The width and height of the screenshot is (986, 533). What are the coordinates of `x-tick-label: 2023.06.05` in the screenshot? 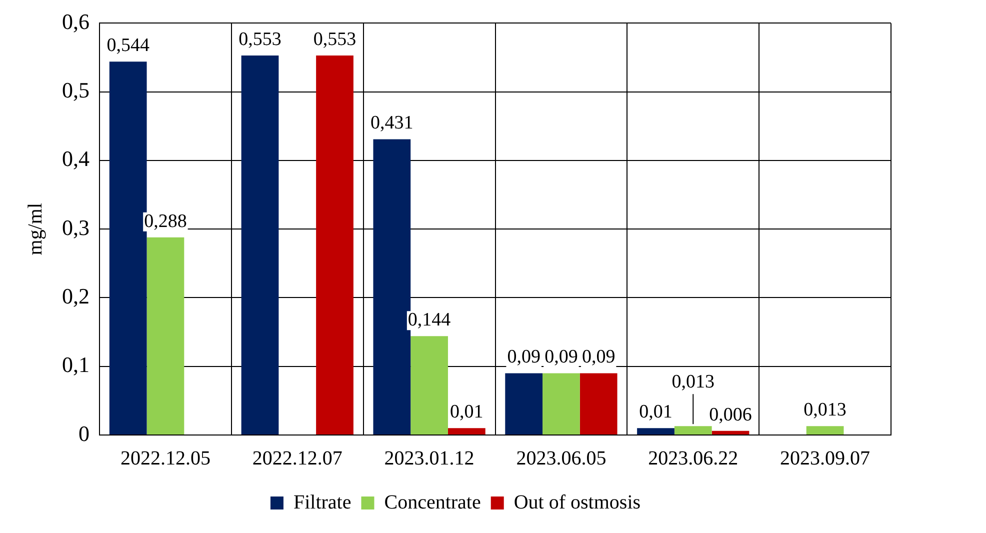 It's located at (561, 458).